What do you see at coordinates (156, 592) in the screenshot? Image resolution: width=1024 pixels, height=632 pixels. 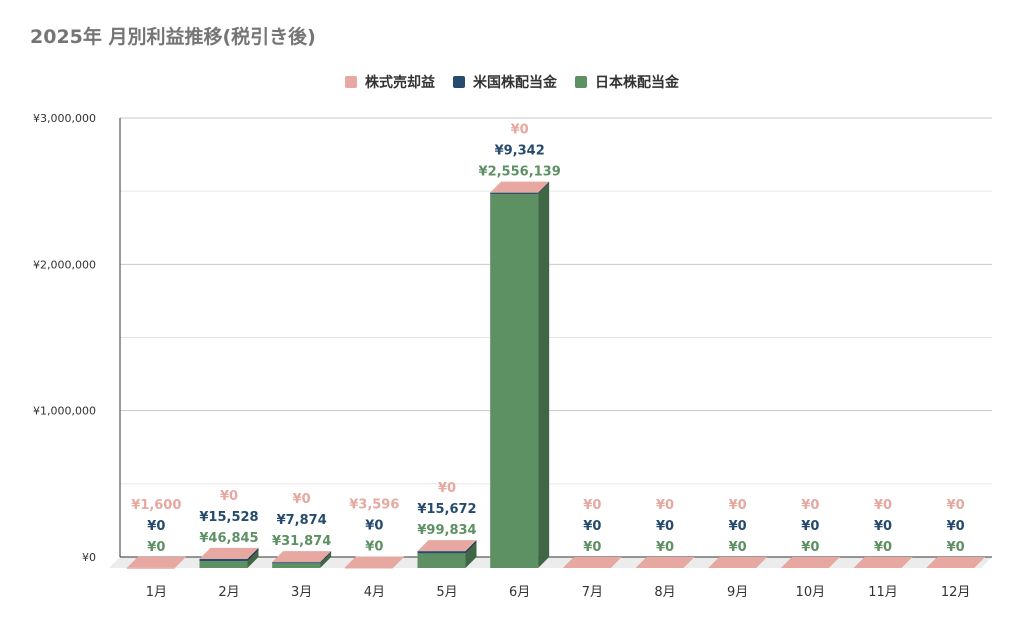 I see `x-tick-label: 1月` at bounding box center [156, 592].